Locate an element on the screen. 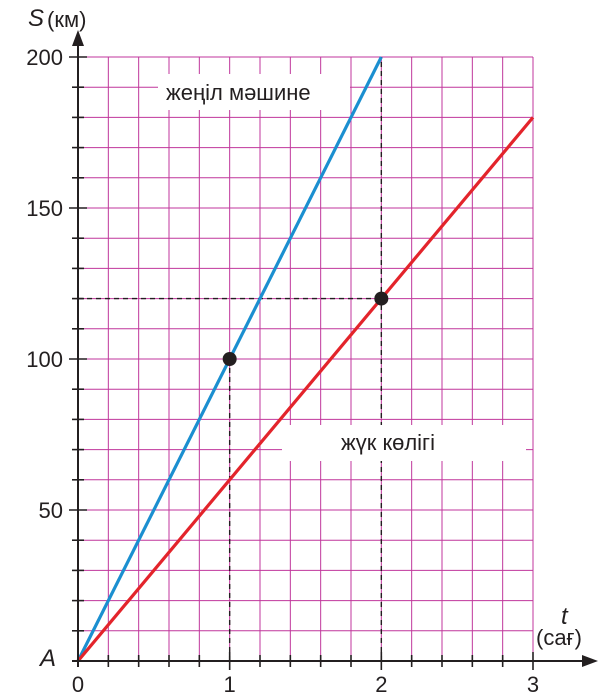 The width and height of the screenshot is (605, 695). x-tick-label: 3 is located at coordinates (533, 683).